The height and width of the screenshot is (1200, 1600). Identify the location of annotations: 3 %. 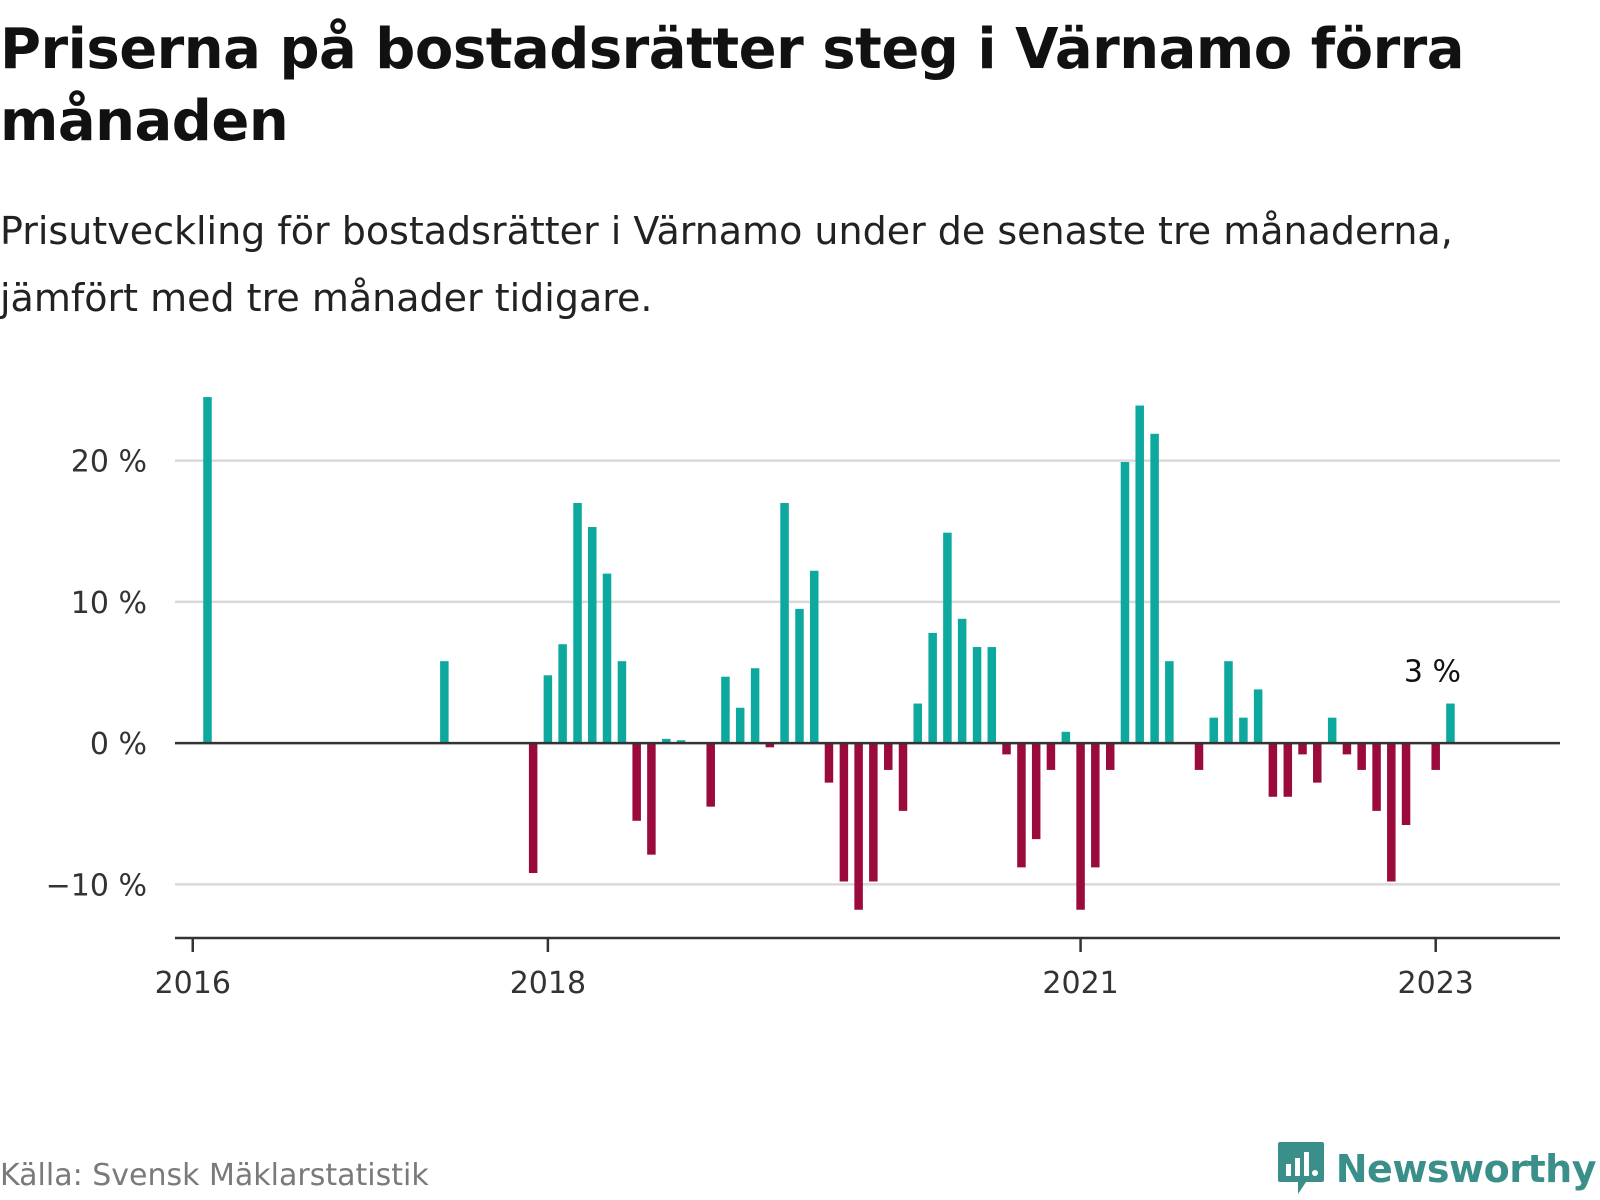
(1432, 672).